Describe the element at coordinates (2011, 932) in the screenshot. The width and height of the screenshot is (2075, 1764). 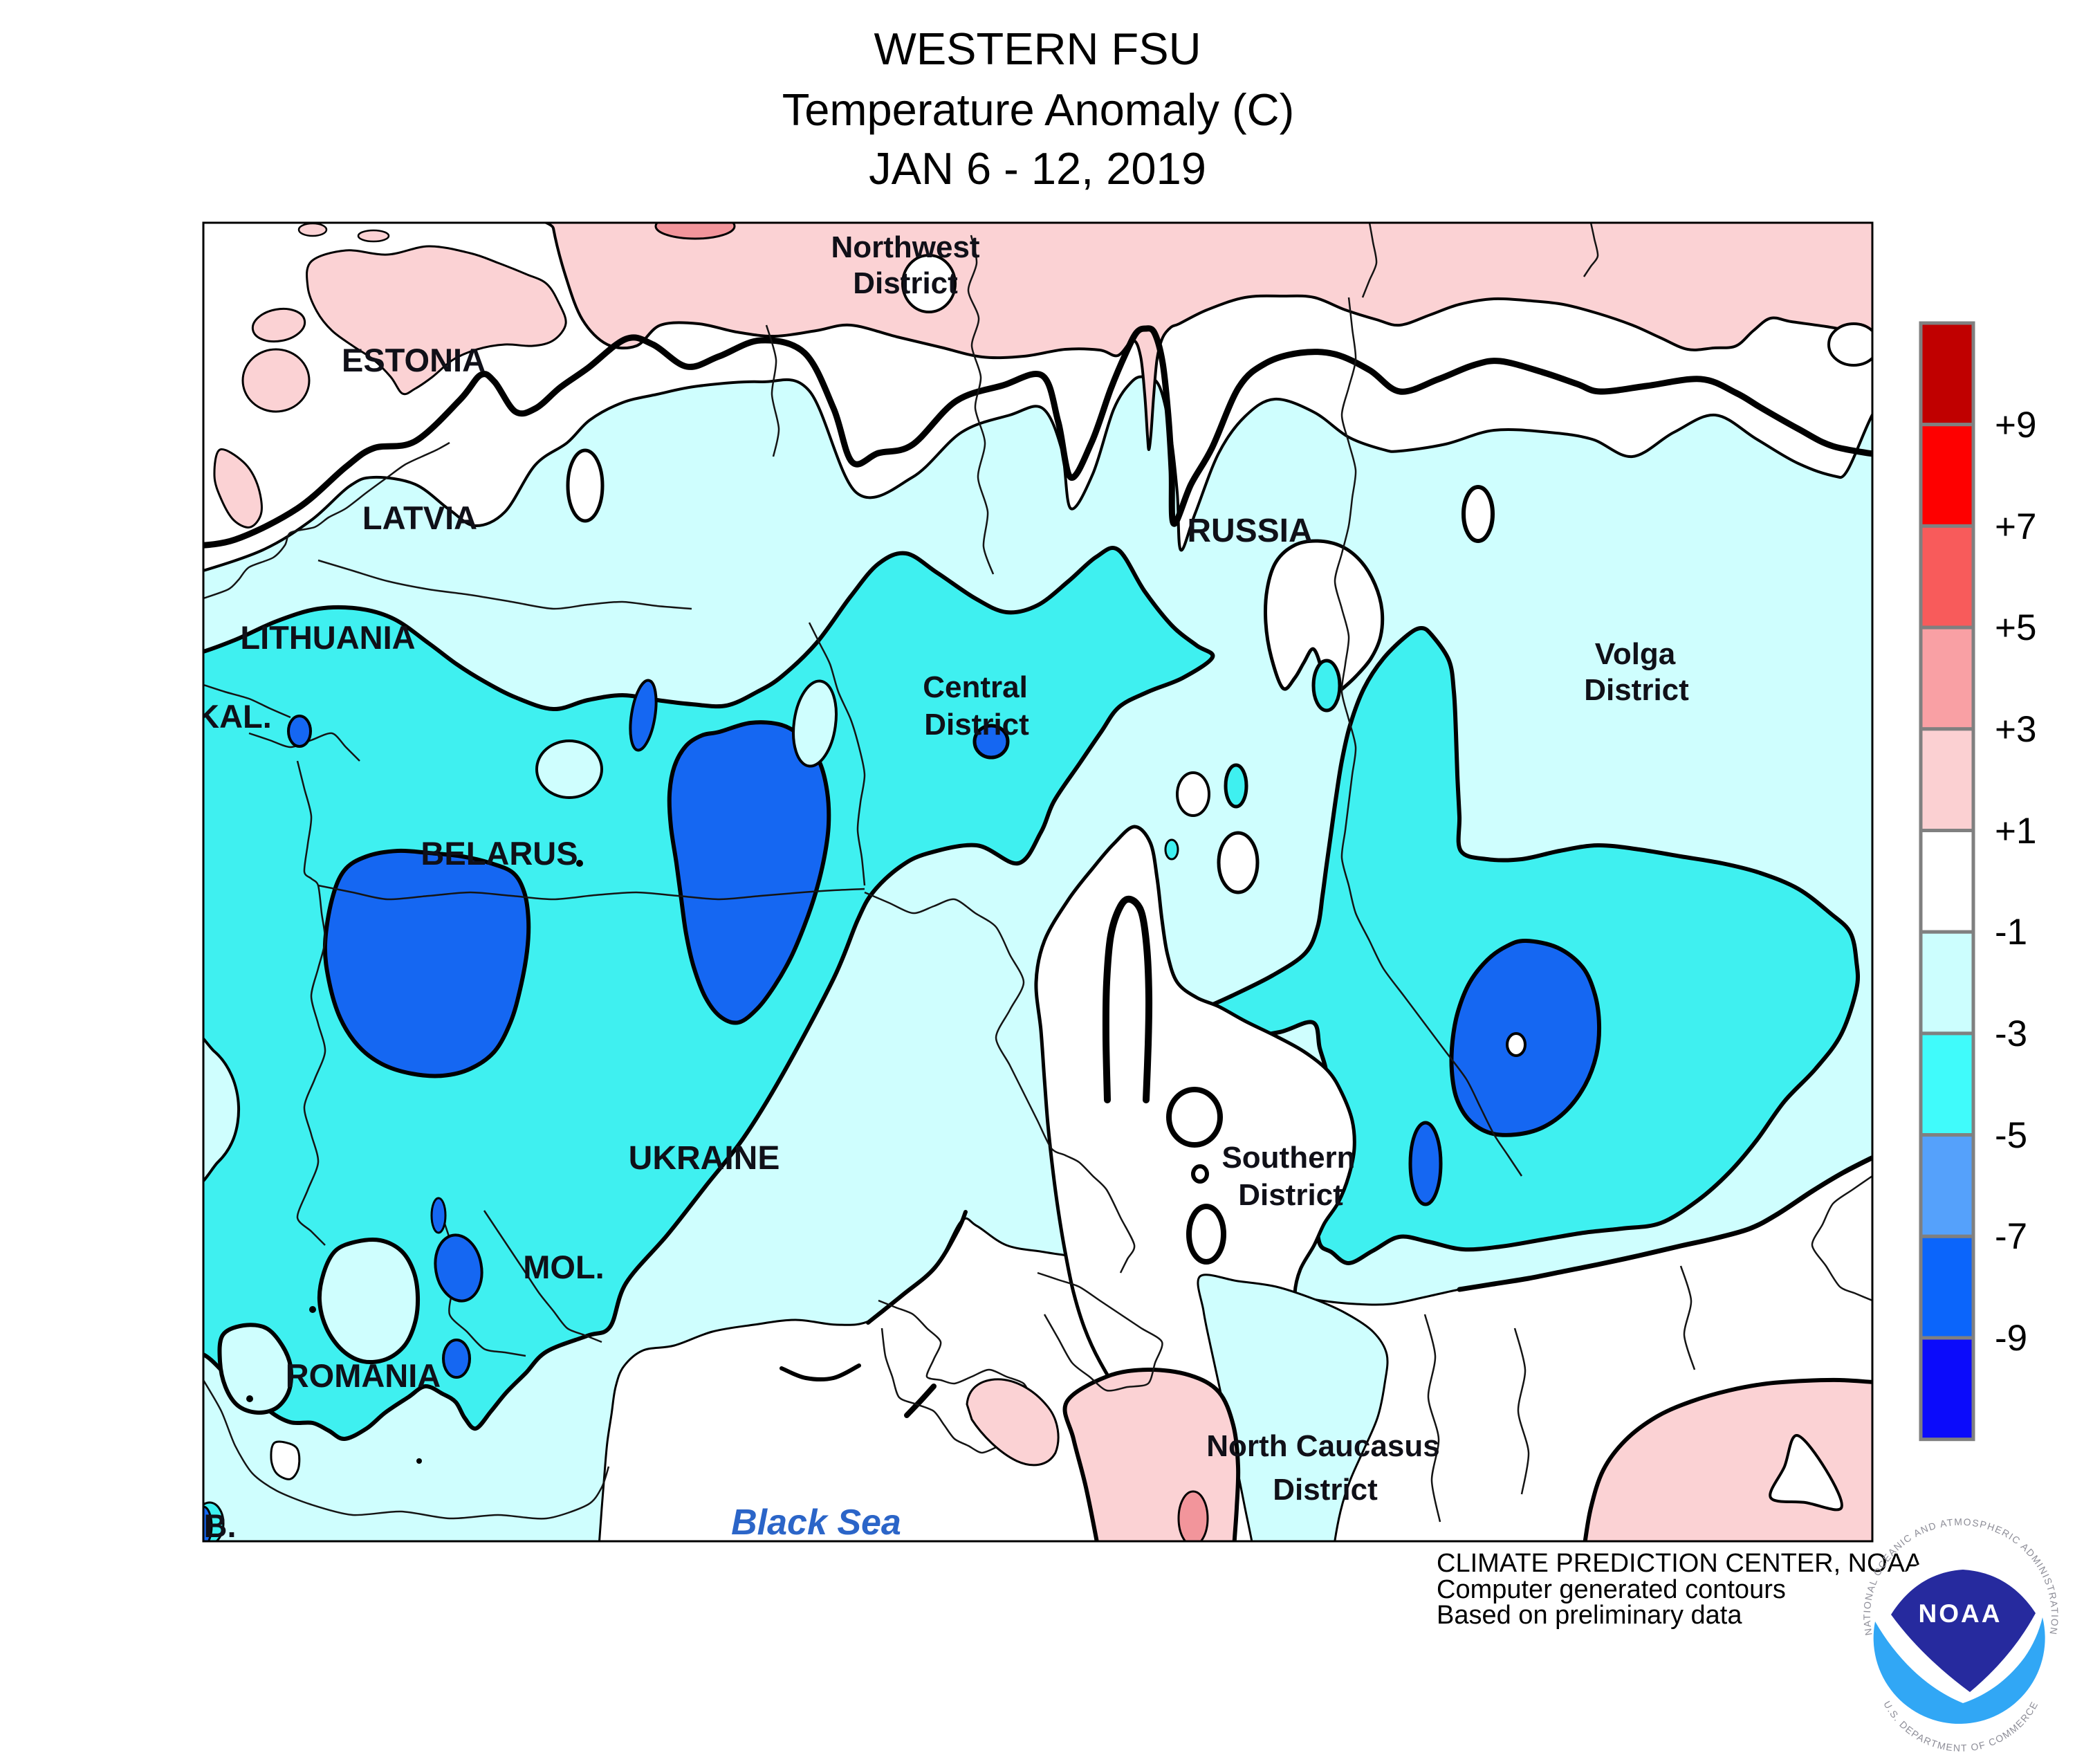
I see `svg-text: -1` at that location.